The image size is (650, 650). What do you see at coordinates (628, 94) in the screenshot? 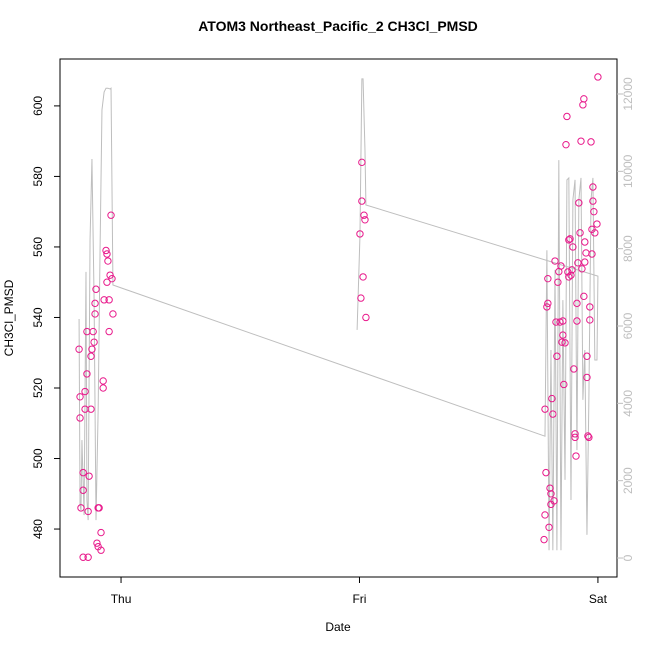
I see `y2-tick-label: 12000` at bounding box center [628, 94].